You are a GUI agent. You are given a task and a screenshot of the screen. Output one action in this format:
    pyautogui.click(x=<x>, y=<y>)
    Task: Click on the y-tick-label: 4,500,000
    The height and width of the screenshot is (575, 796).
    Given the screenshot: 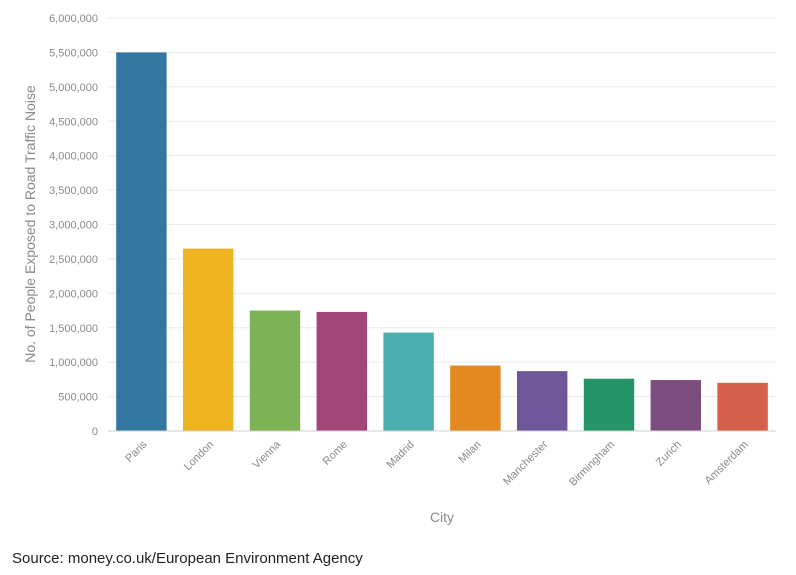 What is the action you would take?
    pyautogui.click(x=73, y=122)
    